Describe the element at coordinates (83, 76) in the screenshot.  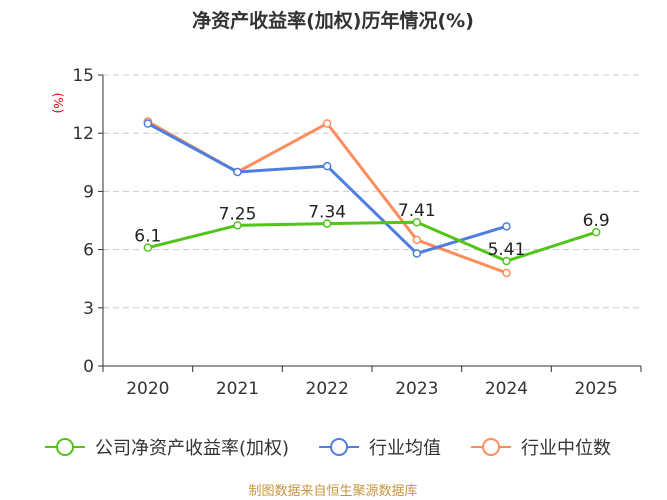
I see `y-tick-label: 15` at that location.